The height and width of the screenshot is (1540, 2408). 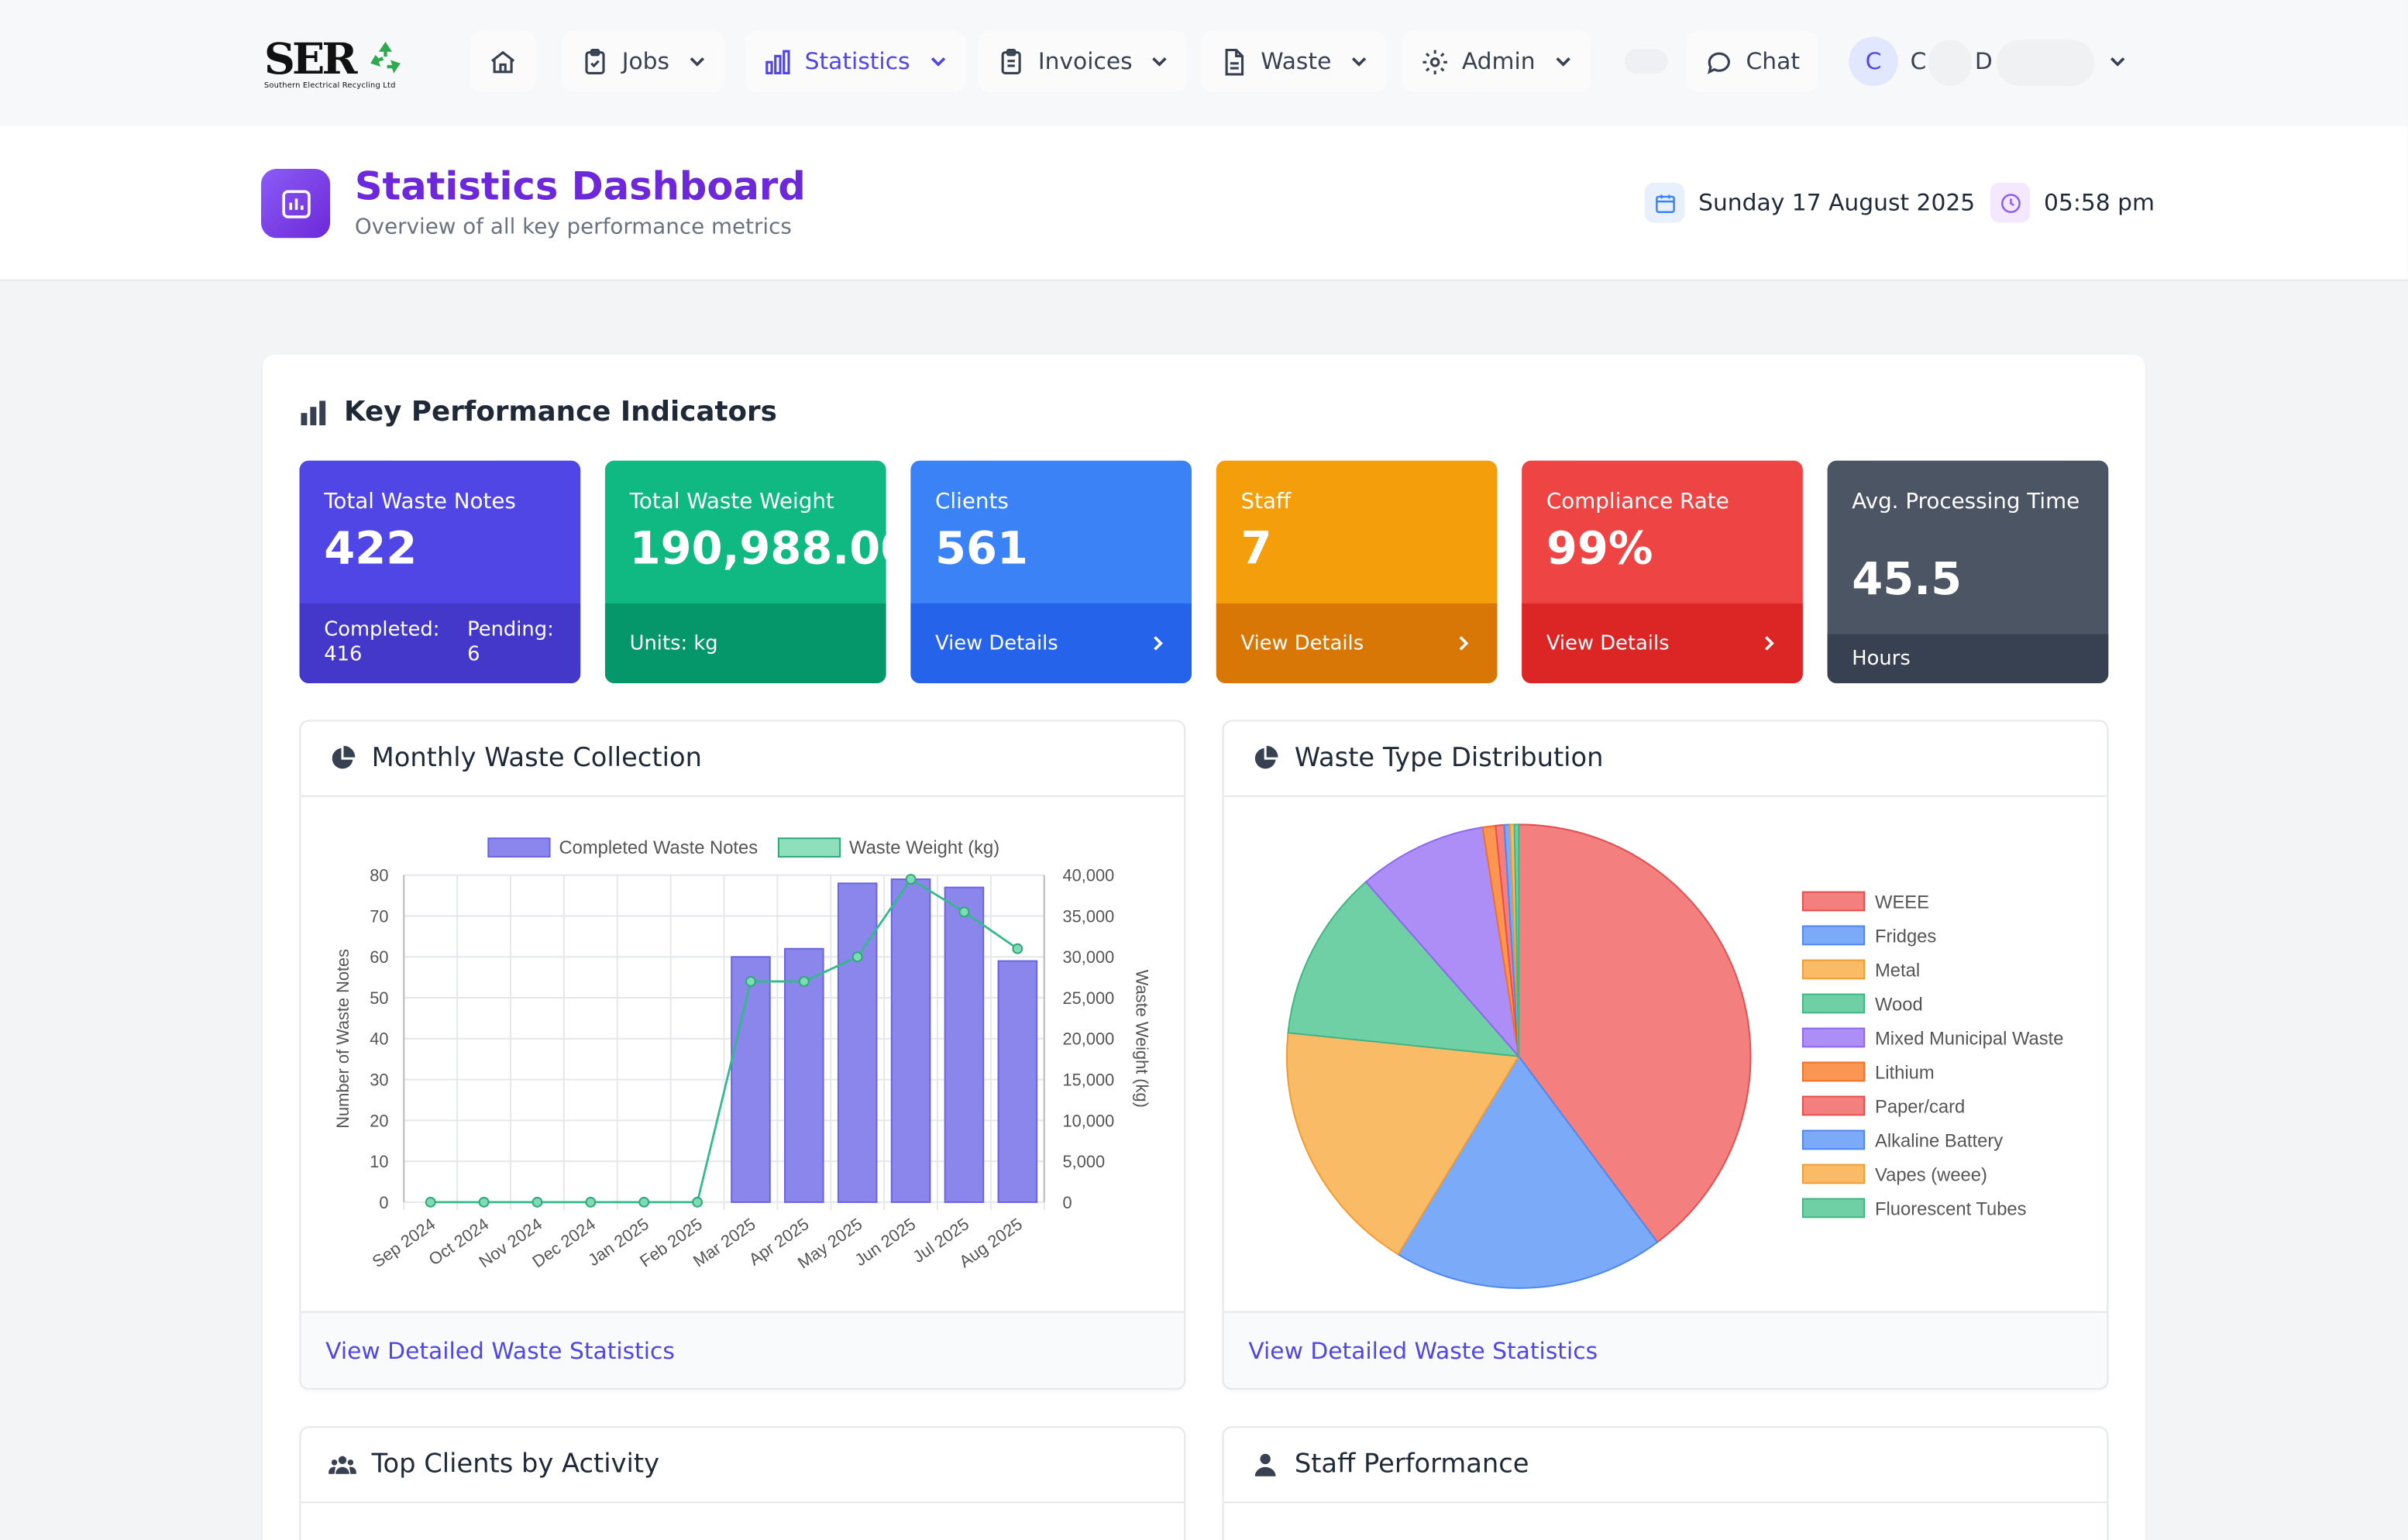 What do you see at coordinates (1089, 875) in the screenshot?
I see `y2-tick-label: 40,000` at bounding box center [1089, 875].